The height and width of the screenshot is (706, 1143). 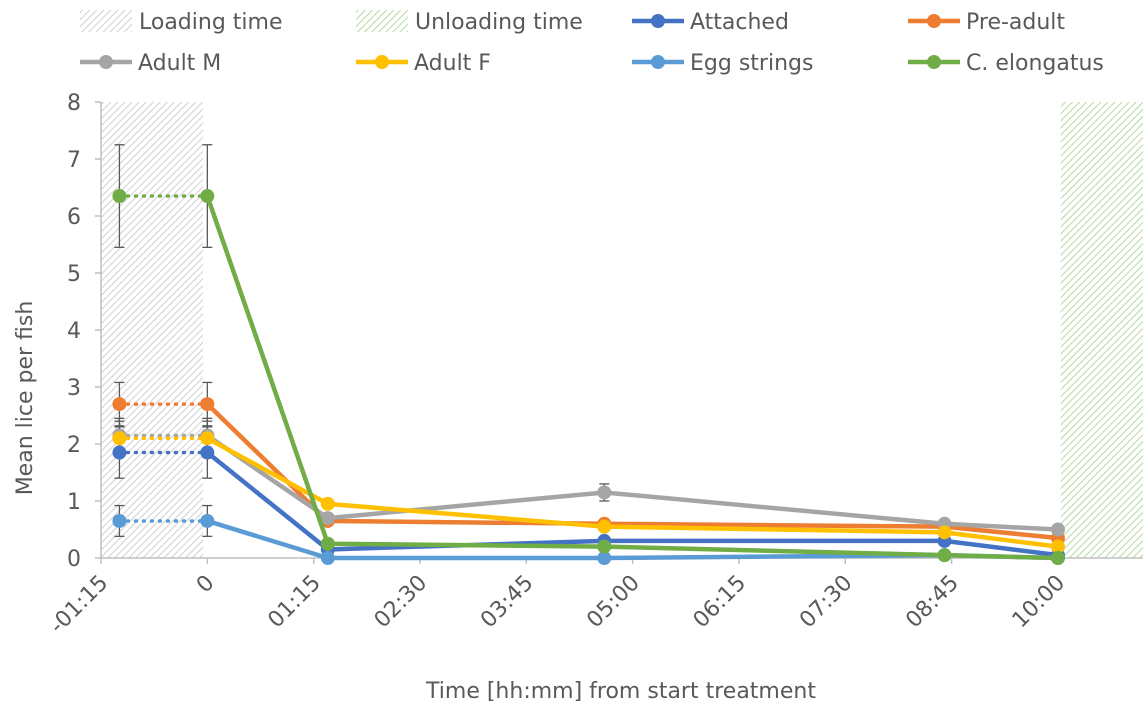 What do you see at coordinates (152, 330) in the screenshot?
I see `shaded-region-loading` at bounding box center [152, 330].